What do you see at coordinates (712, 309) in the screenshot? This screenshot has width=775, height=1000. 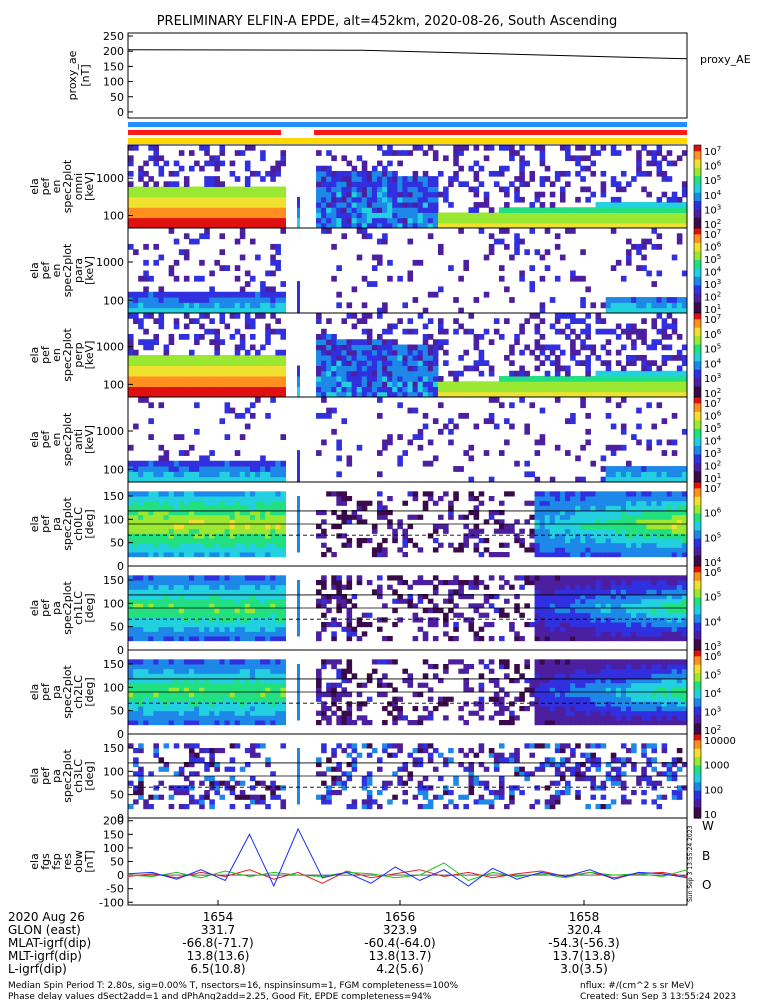 I see `colorbar-tick: 101` at bounding box center [712, 309].